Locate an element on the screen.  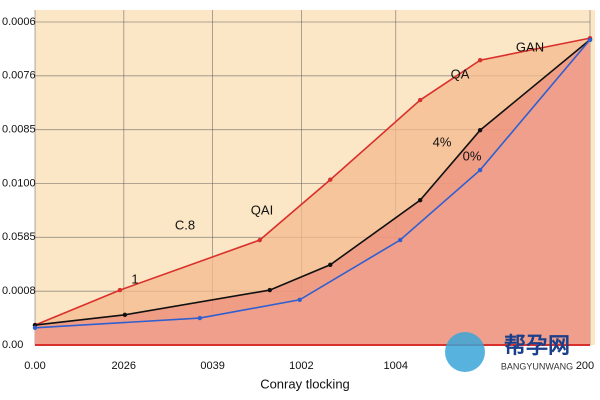
y-tick-label: 0.0585 is located at coordinates (19, 237).